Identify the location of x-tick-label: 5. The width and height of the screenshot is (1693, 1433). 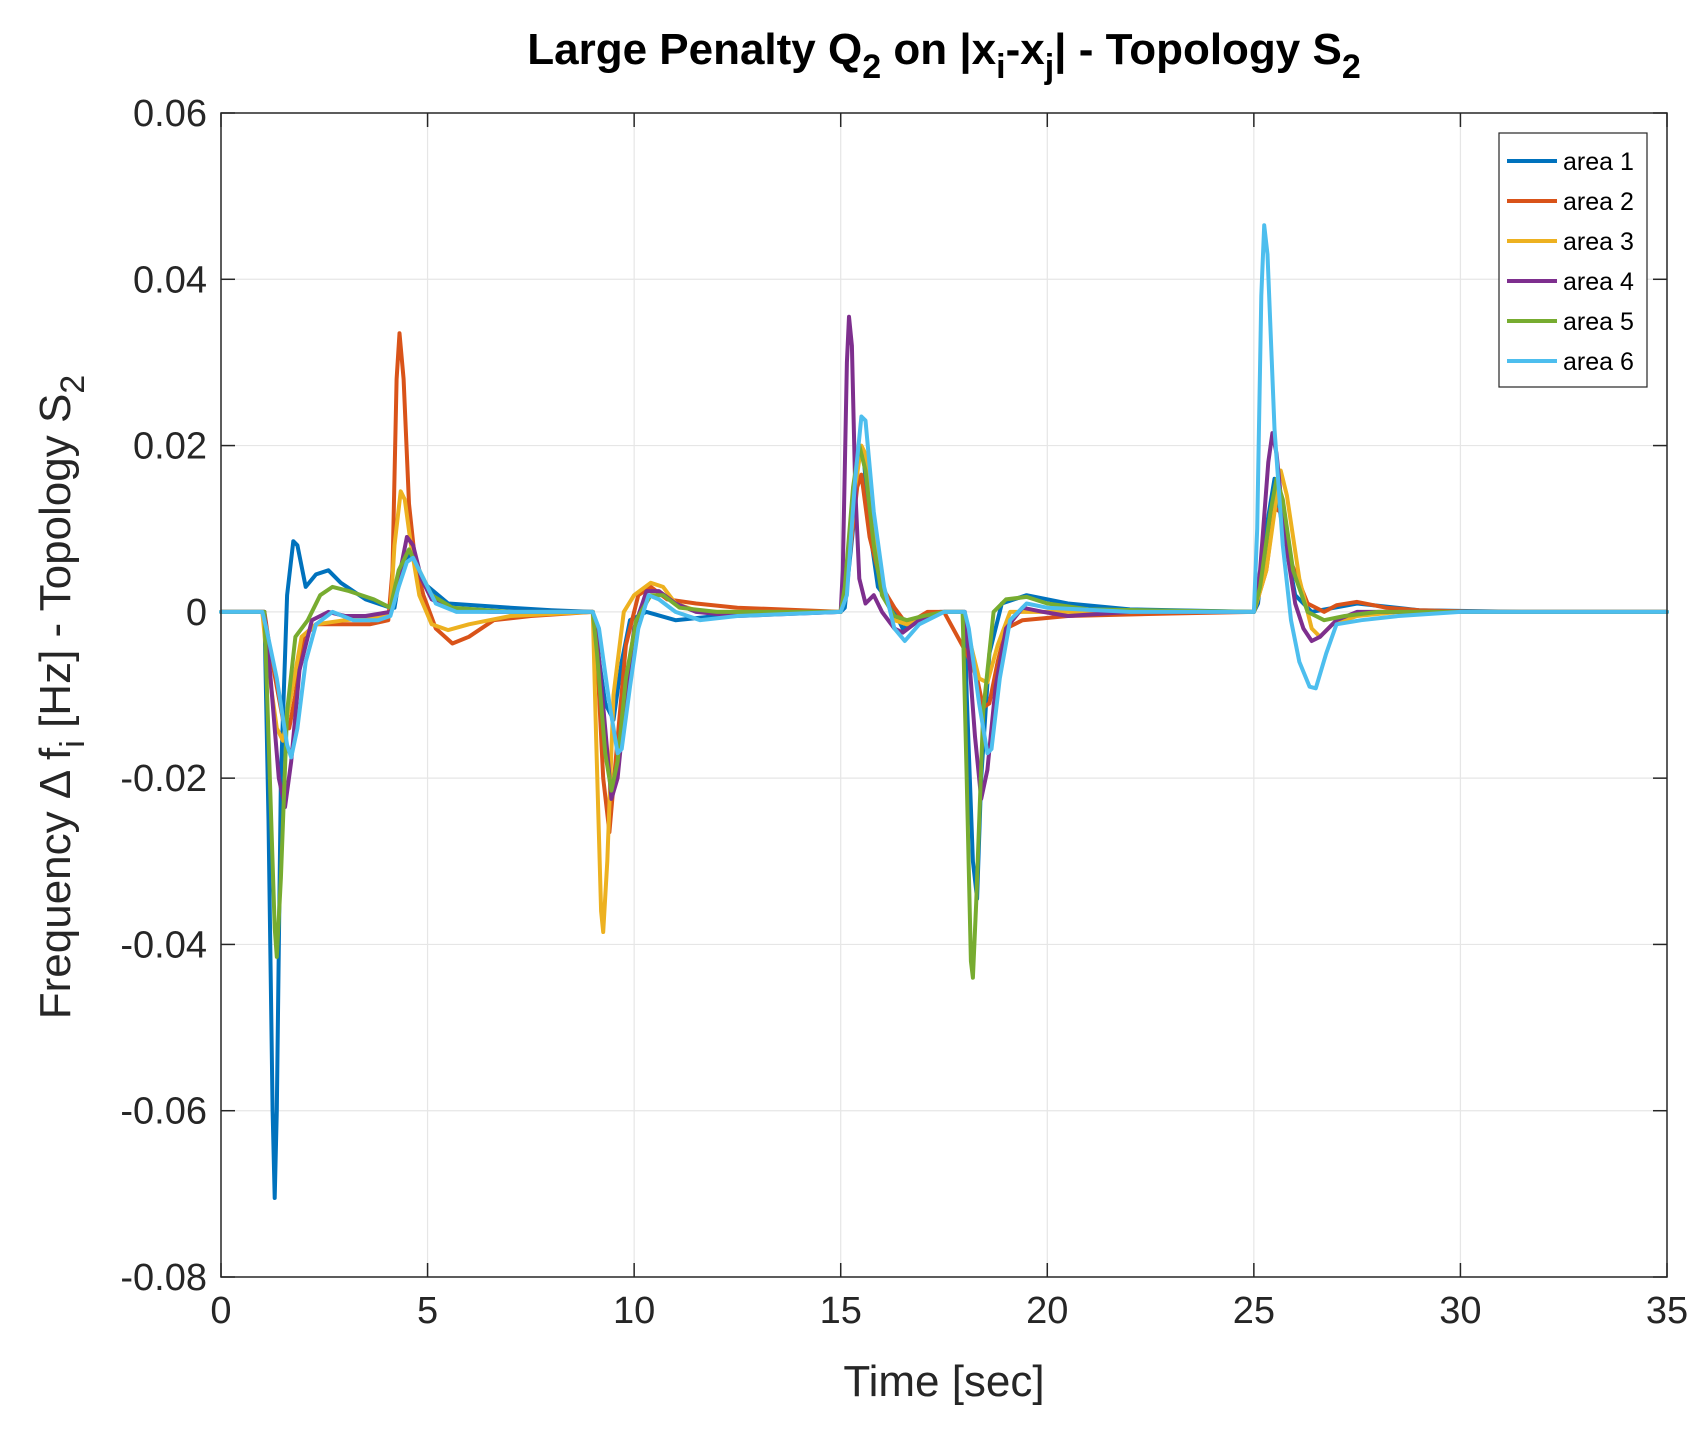
(427, 1311).